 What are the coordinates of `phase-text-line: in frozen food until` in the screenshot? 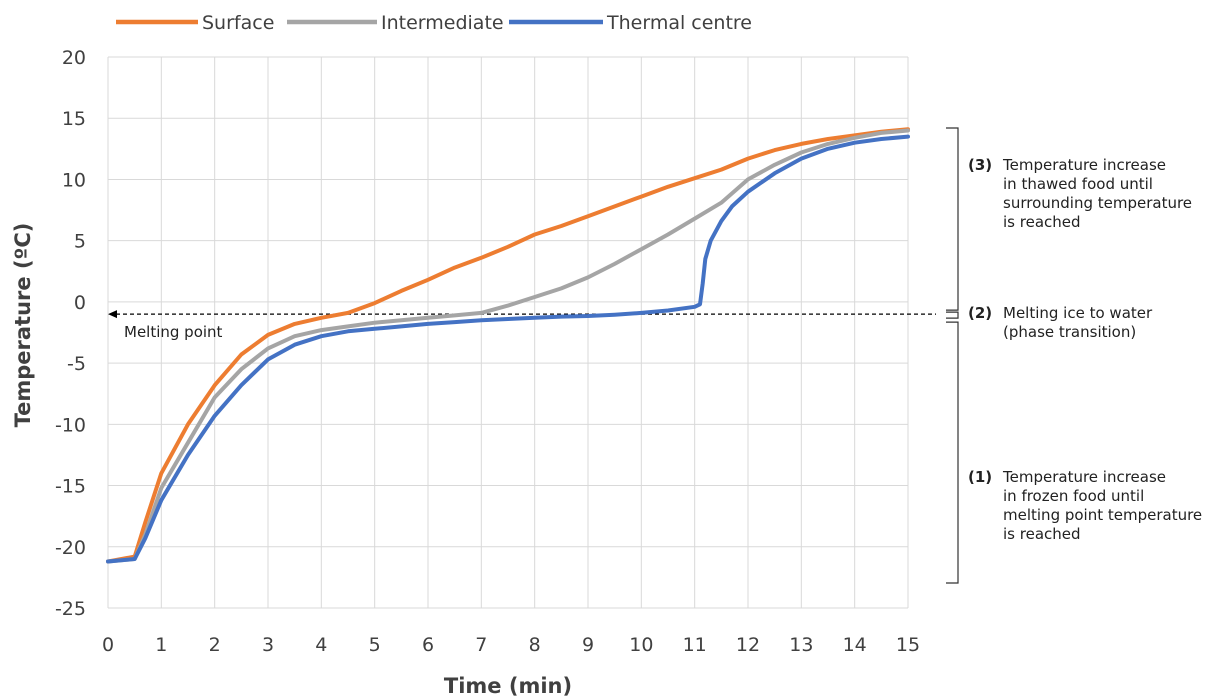 It's located at (1073, 496).